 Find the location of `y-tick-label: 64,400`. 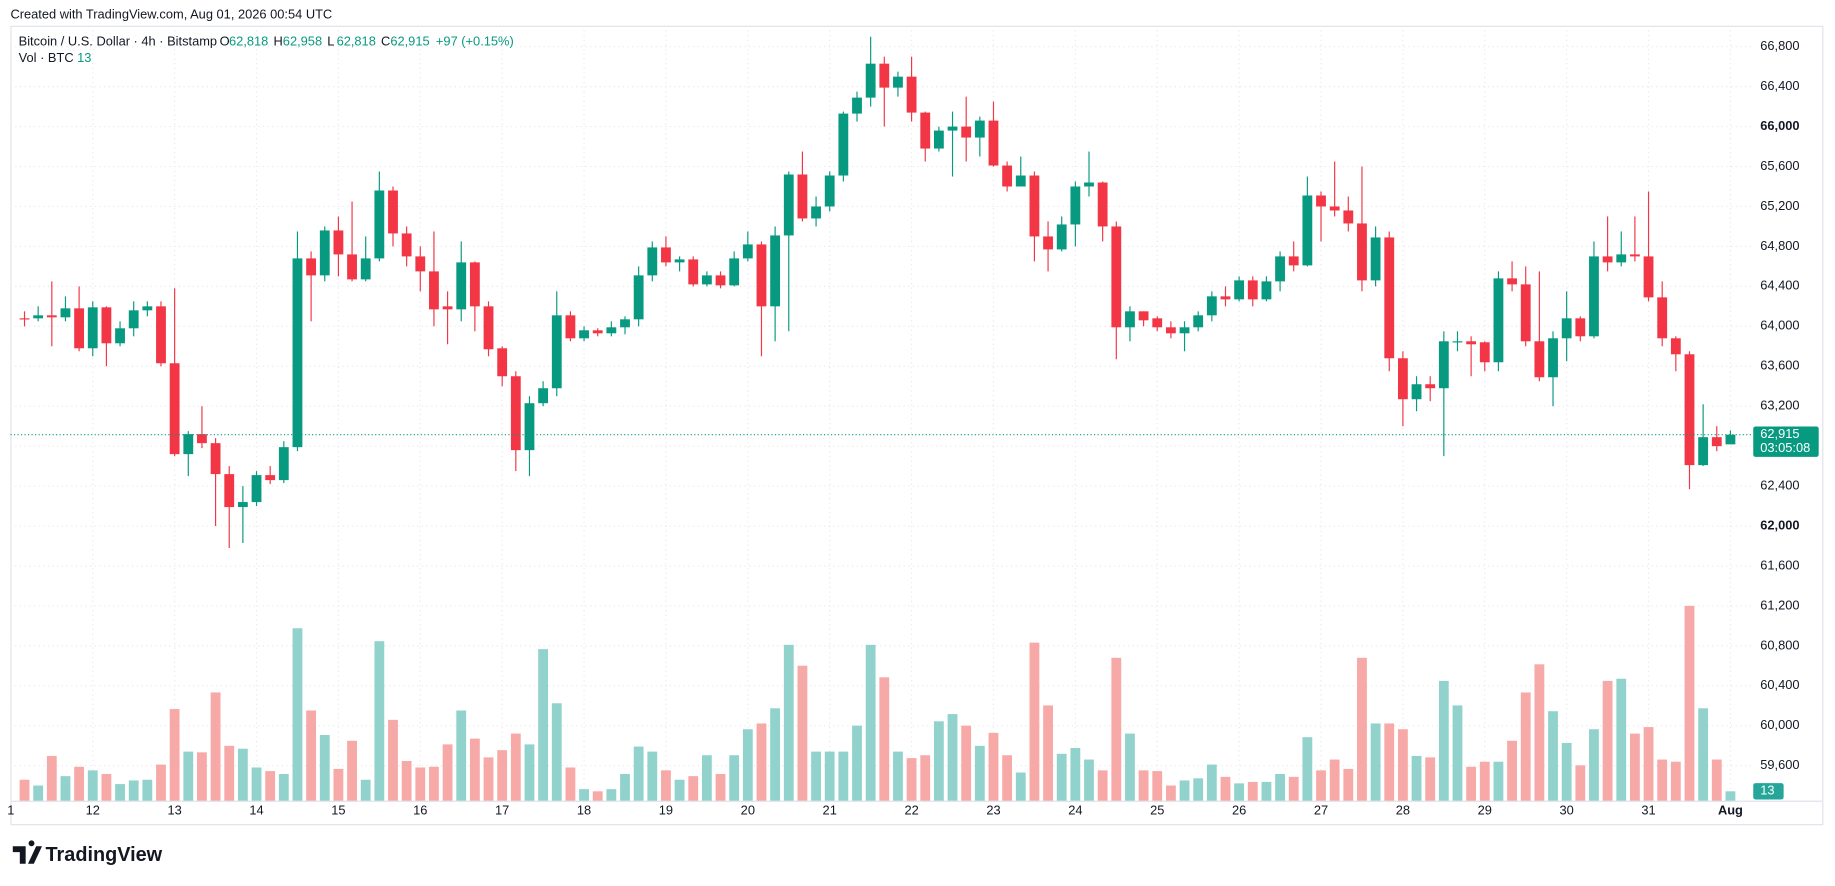

y-tick-label: 64,400 is located at coordinates (1779, 285).